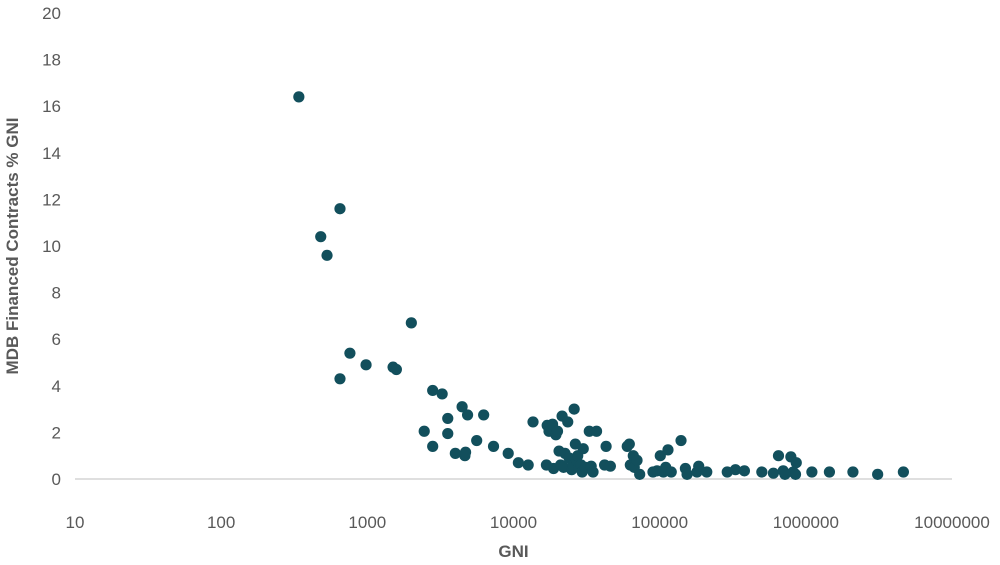 Image resolution: width=1000 pixels, height=565 pixels. Describe the element at coordinates (12, 246) in the screenshot. I see `y-axis-title: MDB Financed Contracts % GNI` at that location.